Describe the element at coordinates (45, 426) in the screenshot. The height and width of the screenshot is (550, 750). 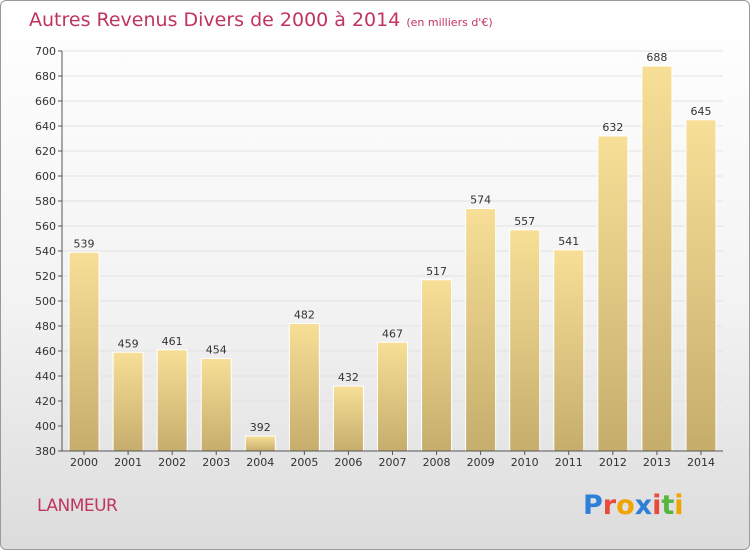
I see `y-tick-label: 400` at that location.